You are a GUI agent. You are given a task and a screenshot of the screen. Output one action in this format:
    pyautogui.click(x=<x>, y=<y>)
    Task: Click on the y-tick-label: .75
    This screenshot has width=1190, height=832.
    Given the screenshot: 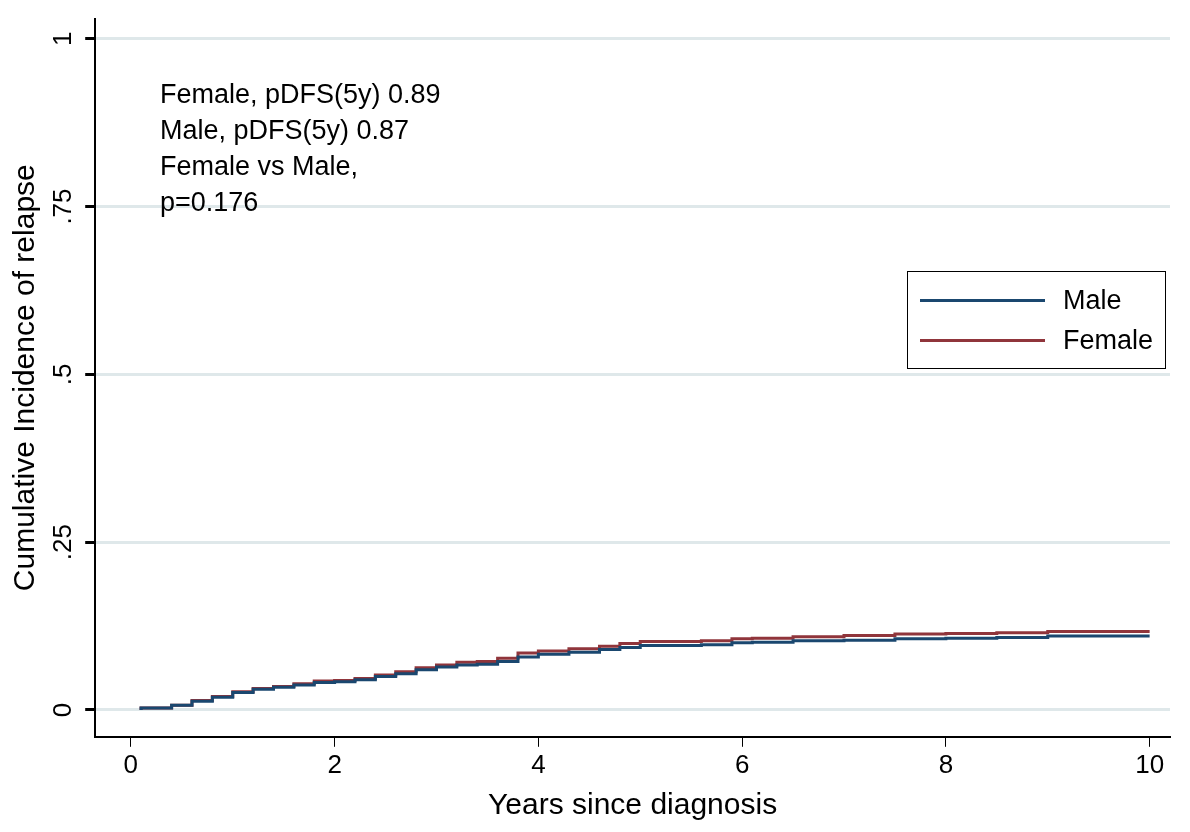 What is the action you would take?
    pyautogui.click(x=62, y=206)
    